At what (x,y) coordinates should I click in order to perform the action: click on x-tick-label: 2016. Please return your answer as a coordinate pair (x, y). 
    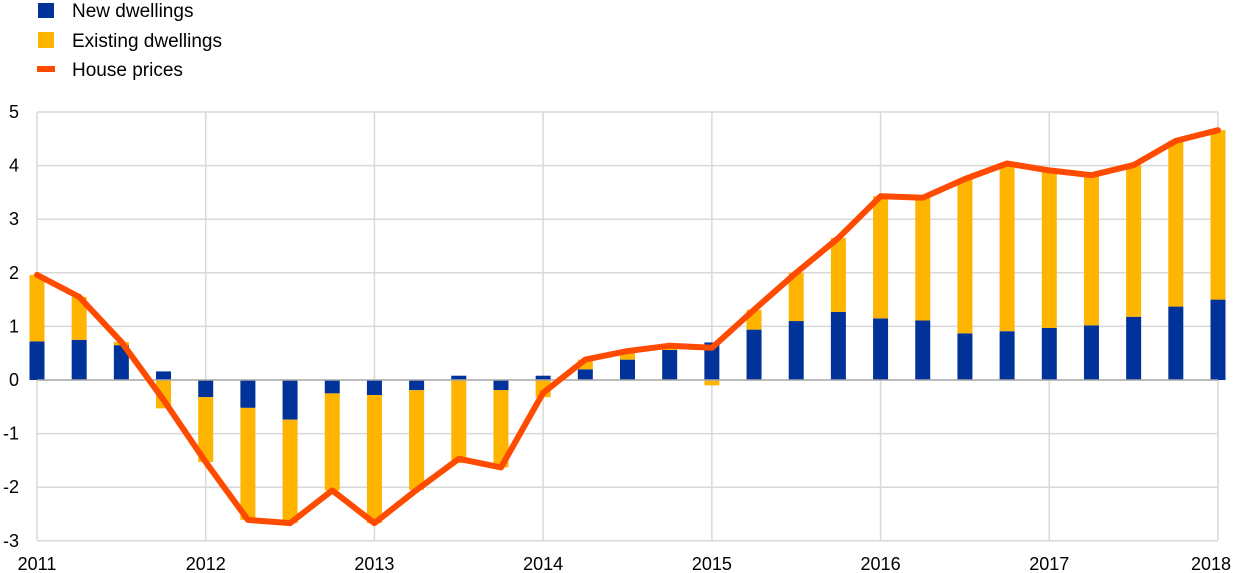
    Looking at the image, I should click on (881, 563).